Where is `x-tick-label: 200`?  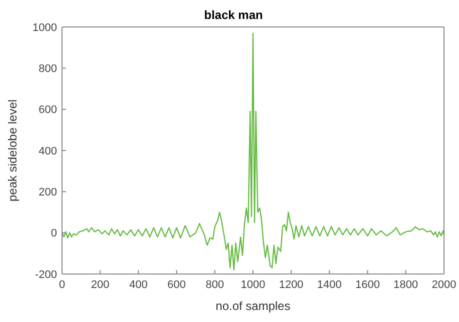 x-tick-label: 200 is located at coordinates (100, 284).